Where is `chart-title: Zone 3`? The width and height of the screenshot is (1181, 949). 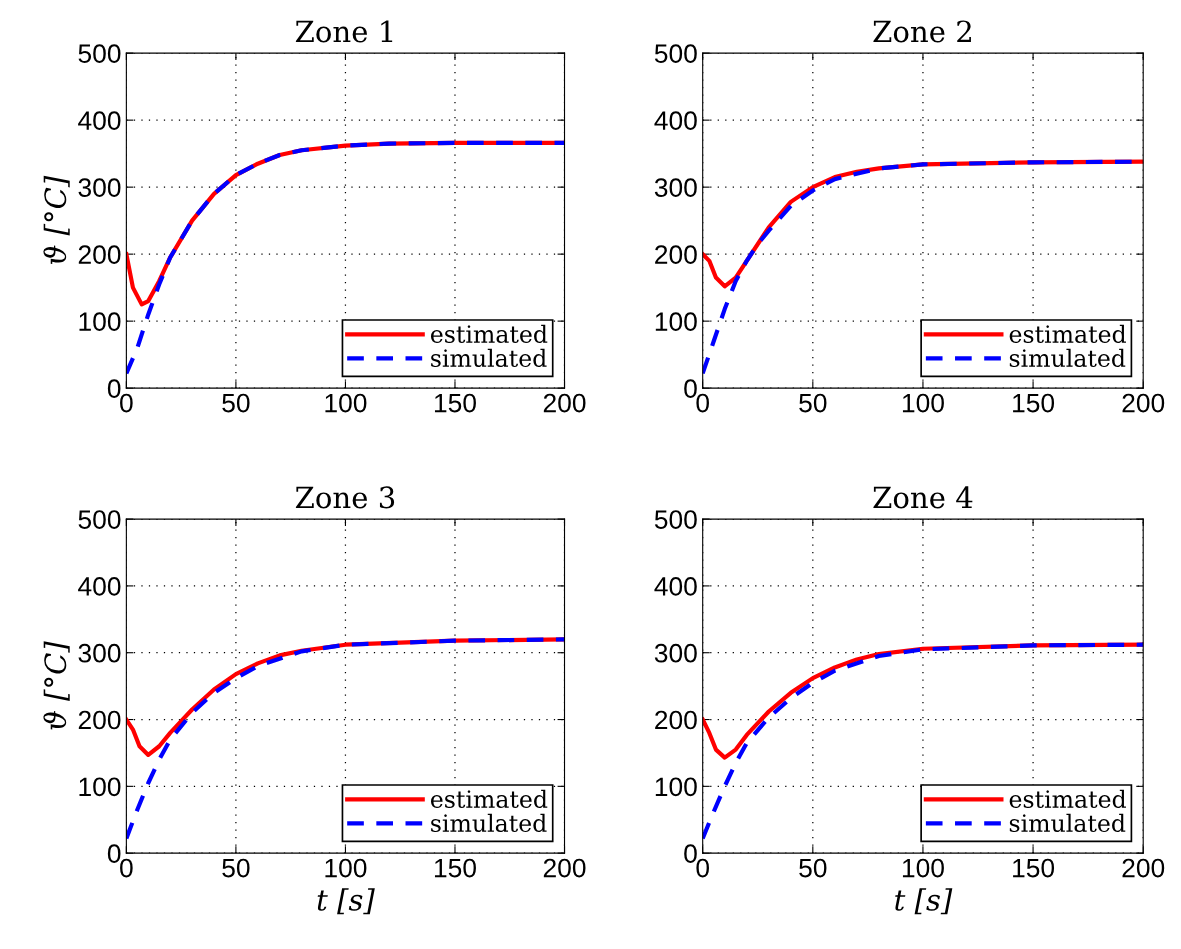 chart-title: Zone 3 is located at coordinates (345, 497).